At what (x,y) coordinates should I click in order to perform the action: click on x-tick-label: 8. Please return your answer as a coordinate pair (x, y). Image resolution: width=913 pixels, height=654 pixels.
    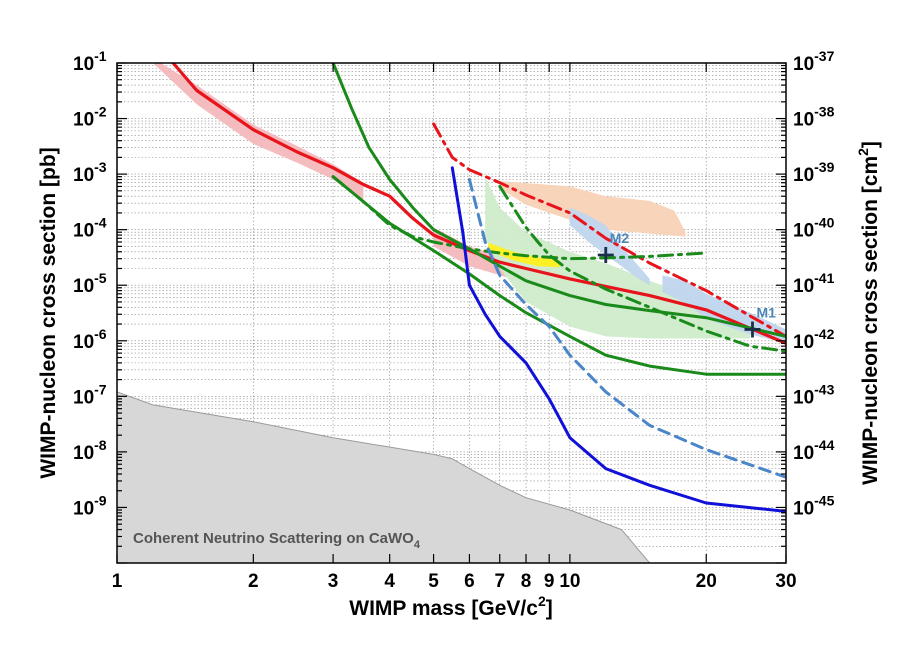
    Looking at the image, I should click on (526, 581).